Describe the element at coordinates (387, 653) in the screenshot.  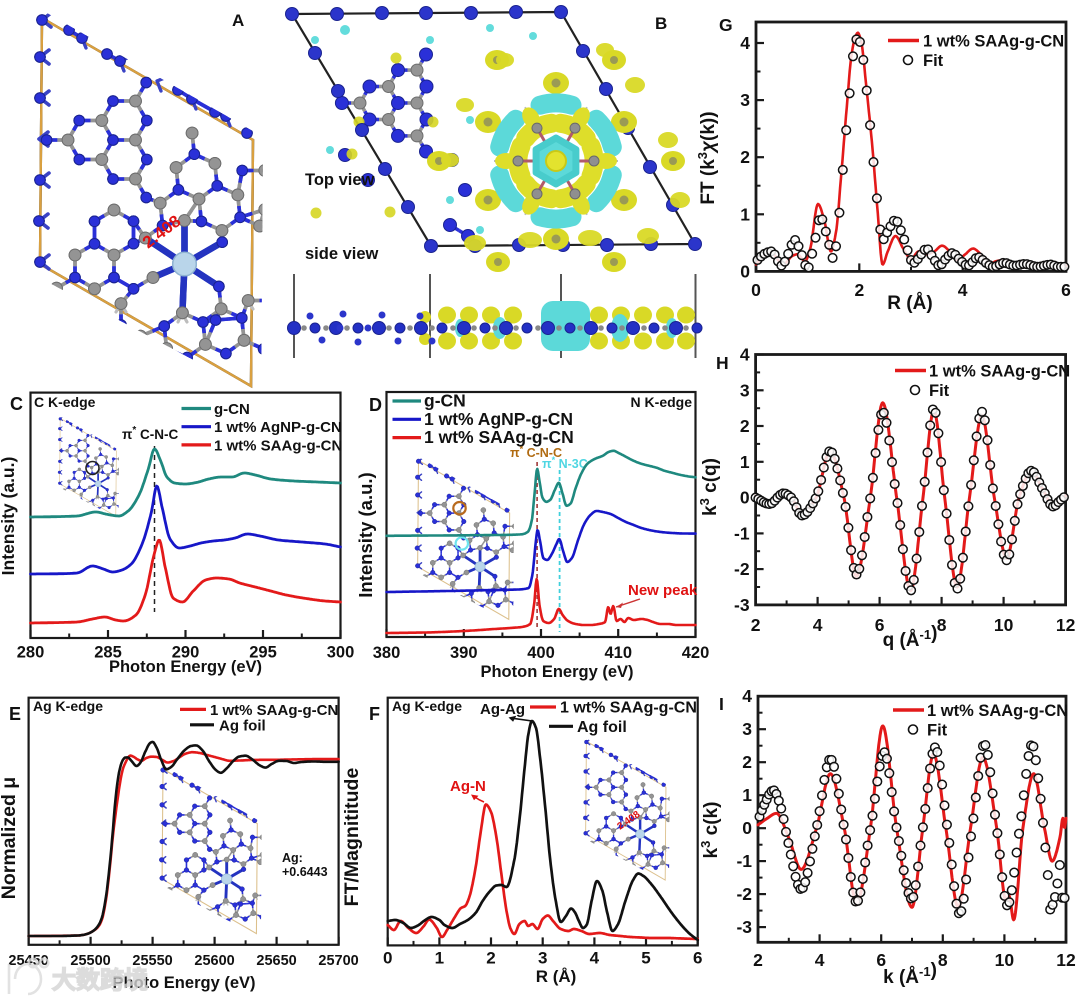
I see `svg-text: 380` at that location.